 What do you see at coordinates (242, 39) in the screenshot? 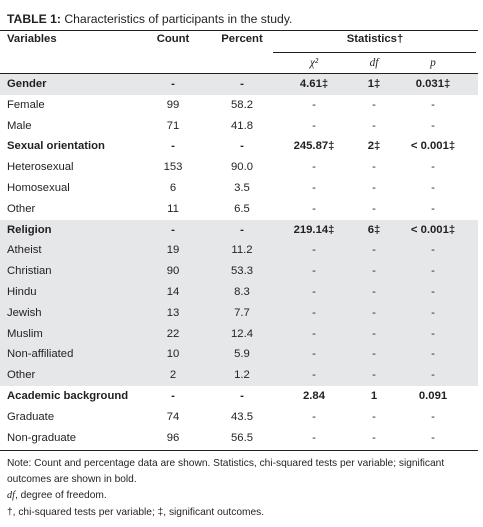
I see `header-percent: Percent` at bounding box center [242, 39].